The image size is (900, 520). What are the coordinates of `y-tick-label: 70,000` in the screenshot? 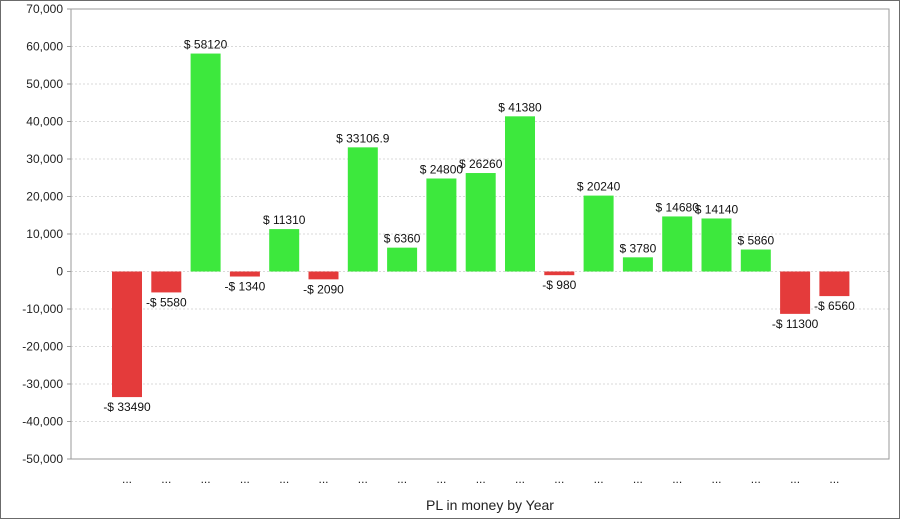 It's located at (44, 9).